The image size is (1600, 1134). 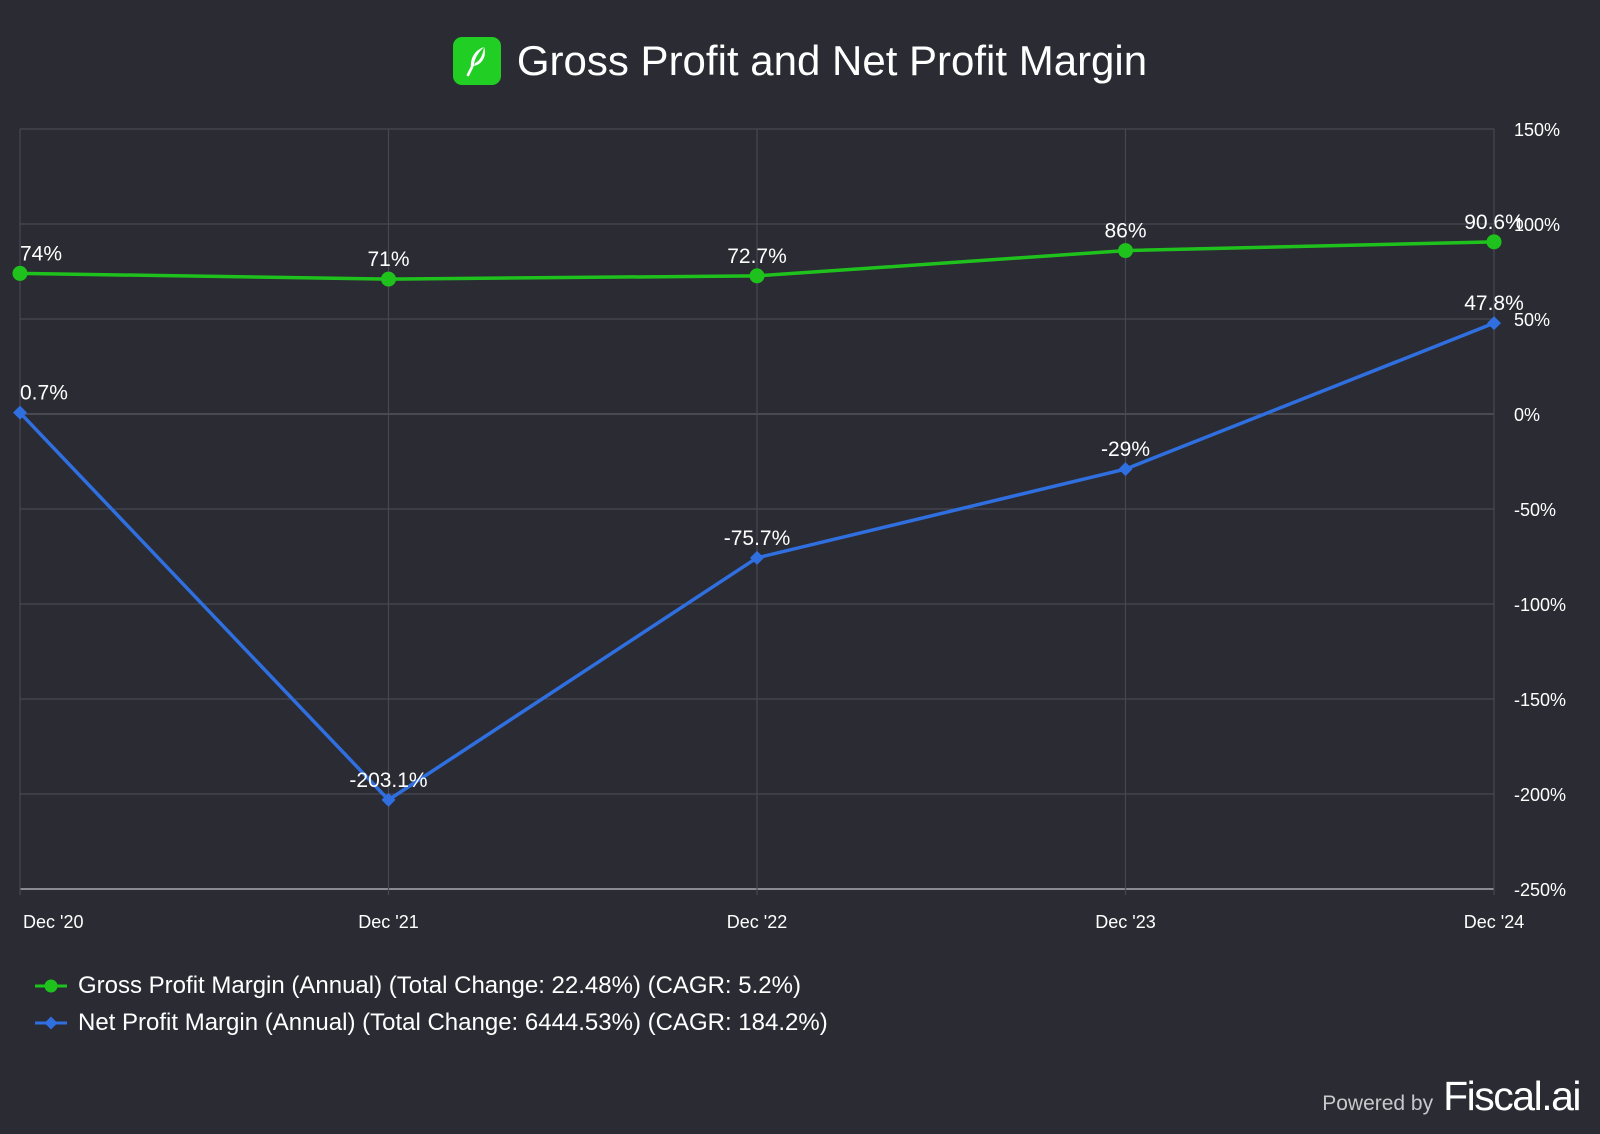 What do you see at coordinates (1532, 320) in the screenshot?
I see `y-tick-label: 50%` at bounding box center [1532, 320].